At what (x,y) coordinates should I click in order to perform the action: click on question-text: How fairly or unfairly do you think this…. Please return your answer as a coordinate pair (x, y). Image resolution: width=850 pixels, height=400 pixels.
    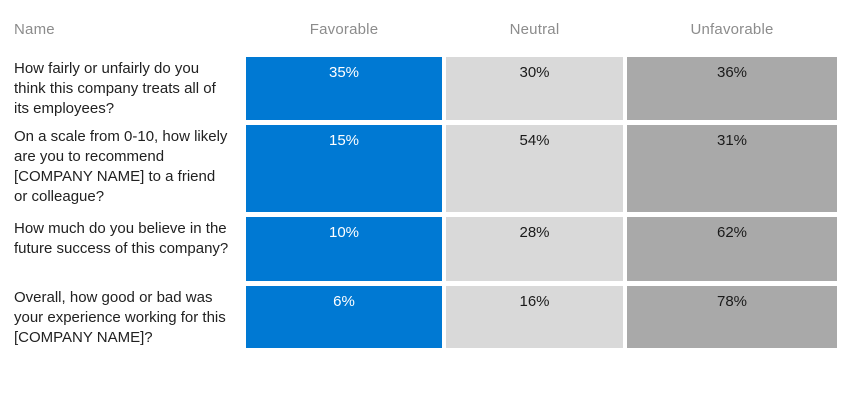
    Looking at the image, I should click on (115, 88).